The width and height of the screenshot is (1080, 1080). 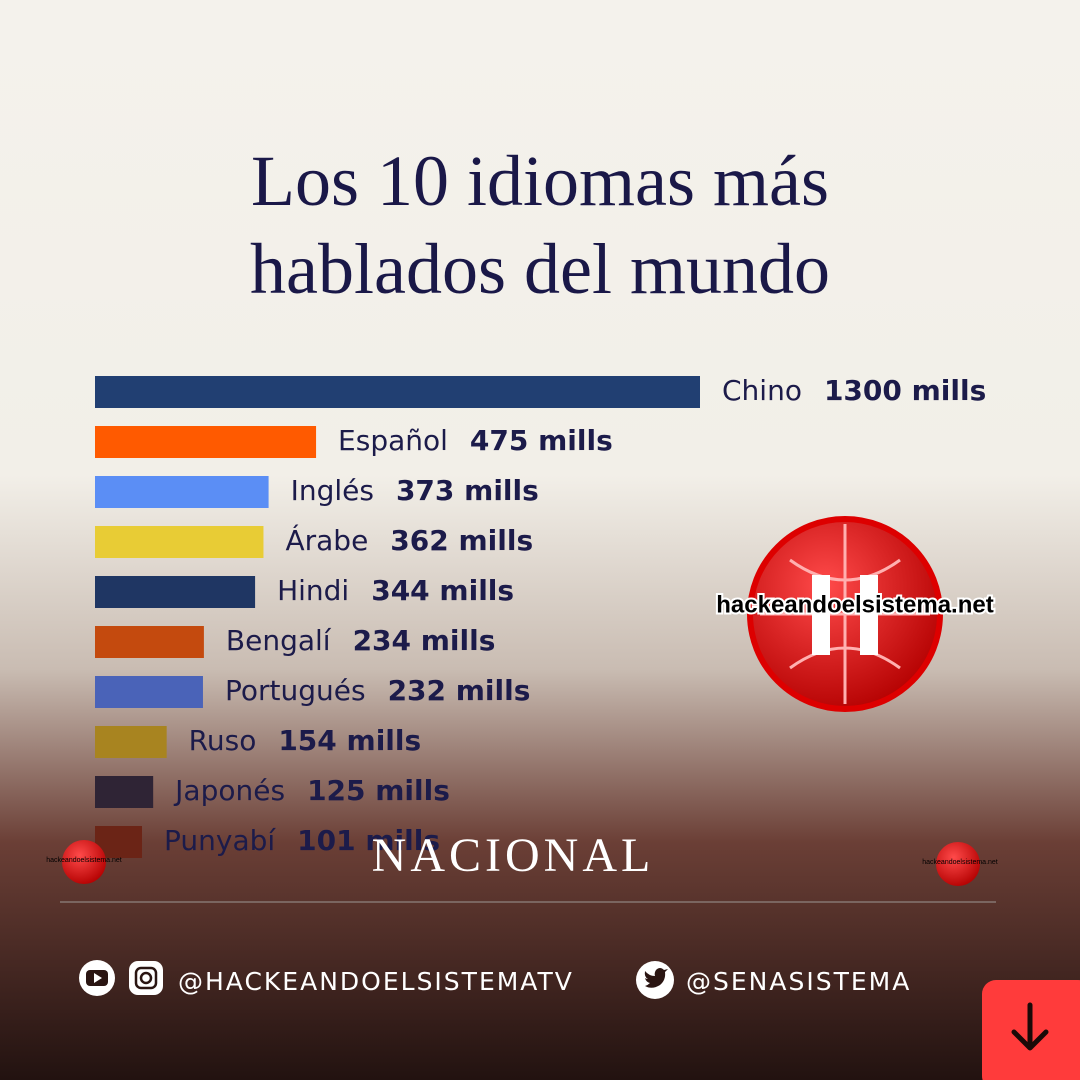 What do you see at coordinates (1031, 1030) in the screenshot?
I see `scroll-down-button` at bounding box center [1031, 1030].